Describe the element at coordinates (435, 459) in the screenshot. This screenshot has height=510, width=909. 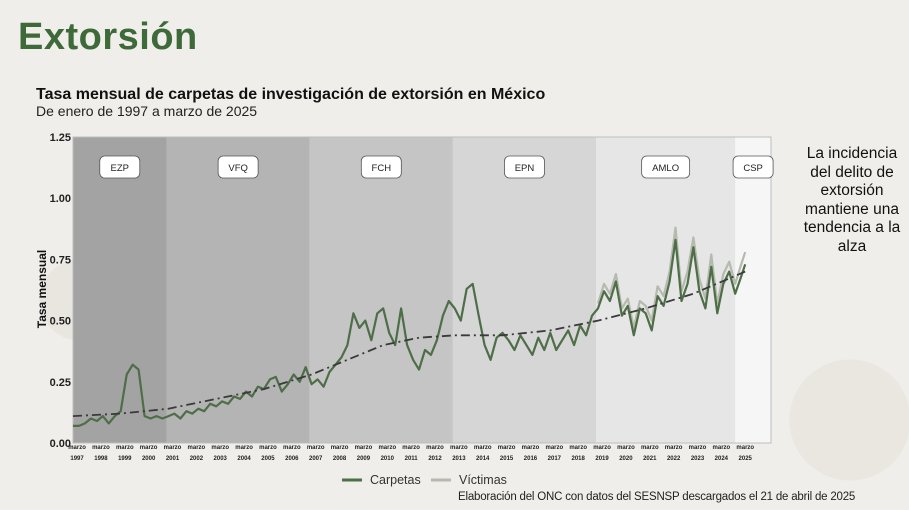
I see `x-tick-year-label: 2012` at that location.